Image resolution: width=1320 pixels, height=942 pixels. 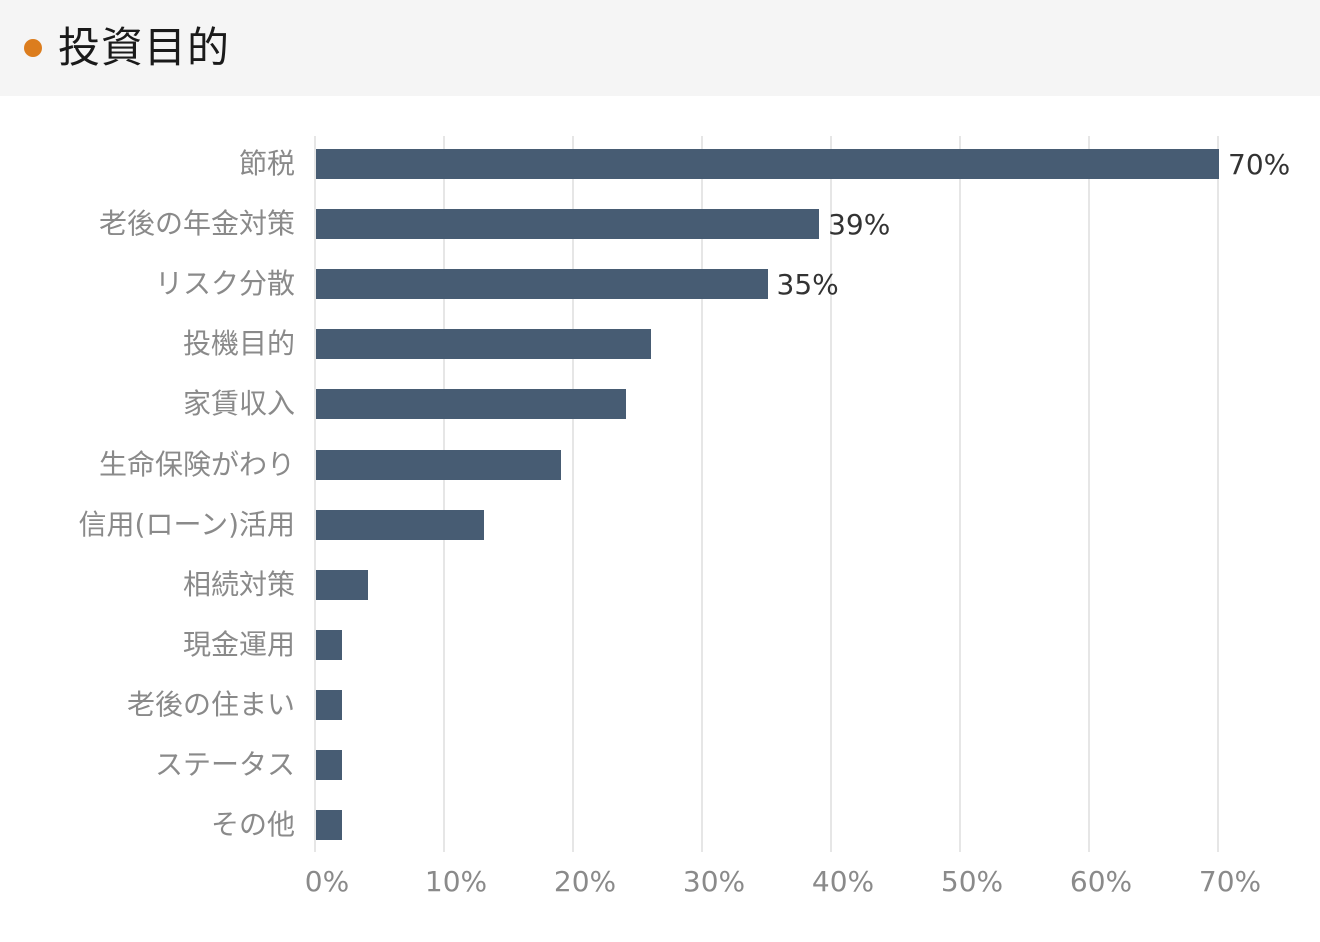 I want to click on category-label: 現金運用, so click(x=238, y=644).